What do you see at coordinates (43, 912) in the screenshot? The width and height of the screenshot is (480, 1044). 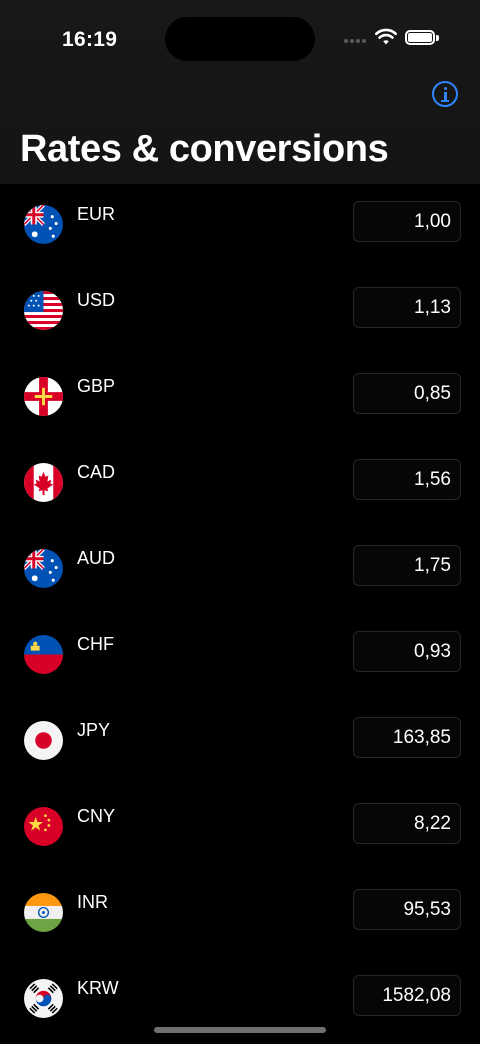 I see `india-flag-icon` at bounding box center [43, 912].